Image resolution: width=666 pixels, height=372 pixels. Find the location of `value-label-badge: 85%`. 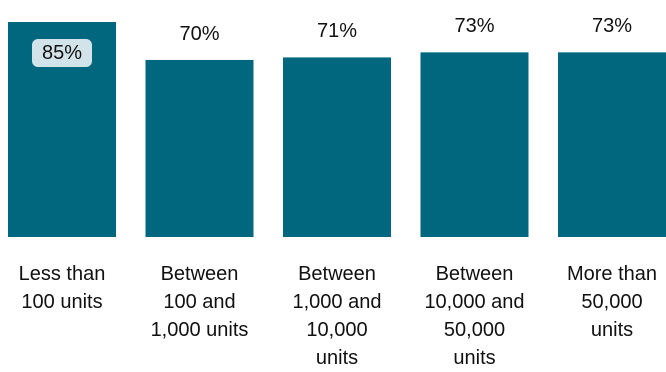

value-label-badge: 85% is located at coordinates (62, 53).